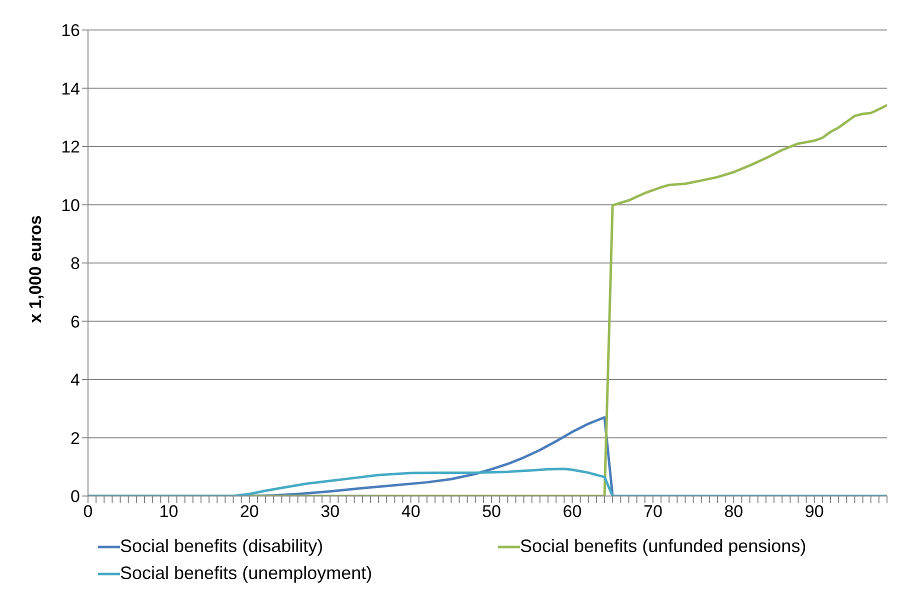 Image resolution: width=909 pixels, height=596 pixels. What do you see at coordinates (88, 512) in the screenshot?
I see `x-tick-label: 0` at bounding box center [88, 512].